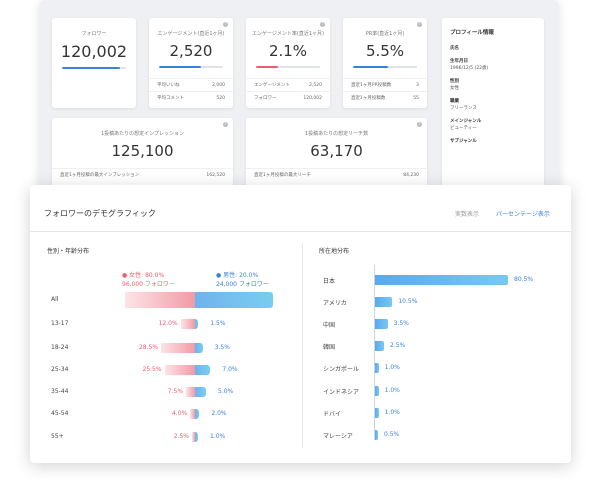 The height and width of the screenshot is (498, 600). I want to click on card-value: 120,002, so click(94, 51).